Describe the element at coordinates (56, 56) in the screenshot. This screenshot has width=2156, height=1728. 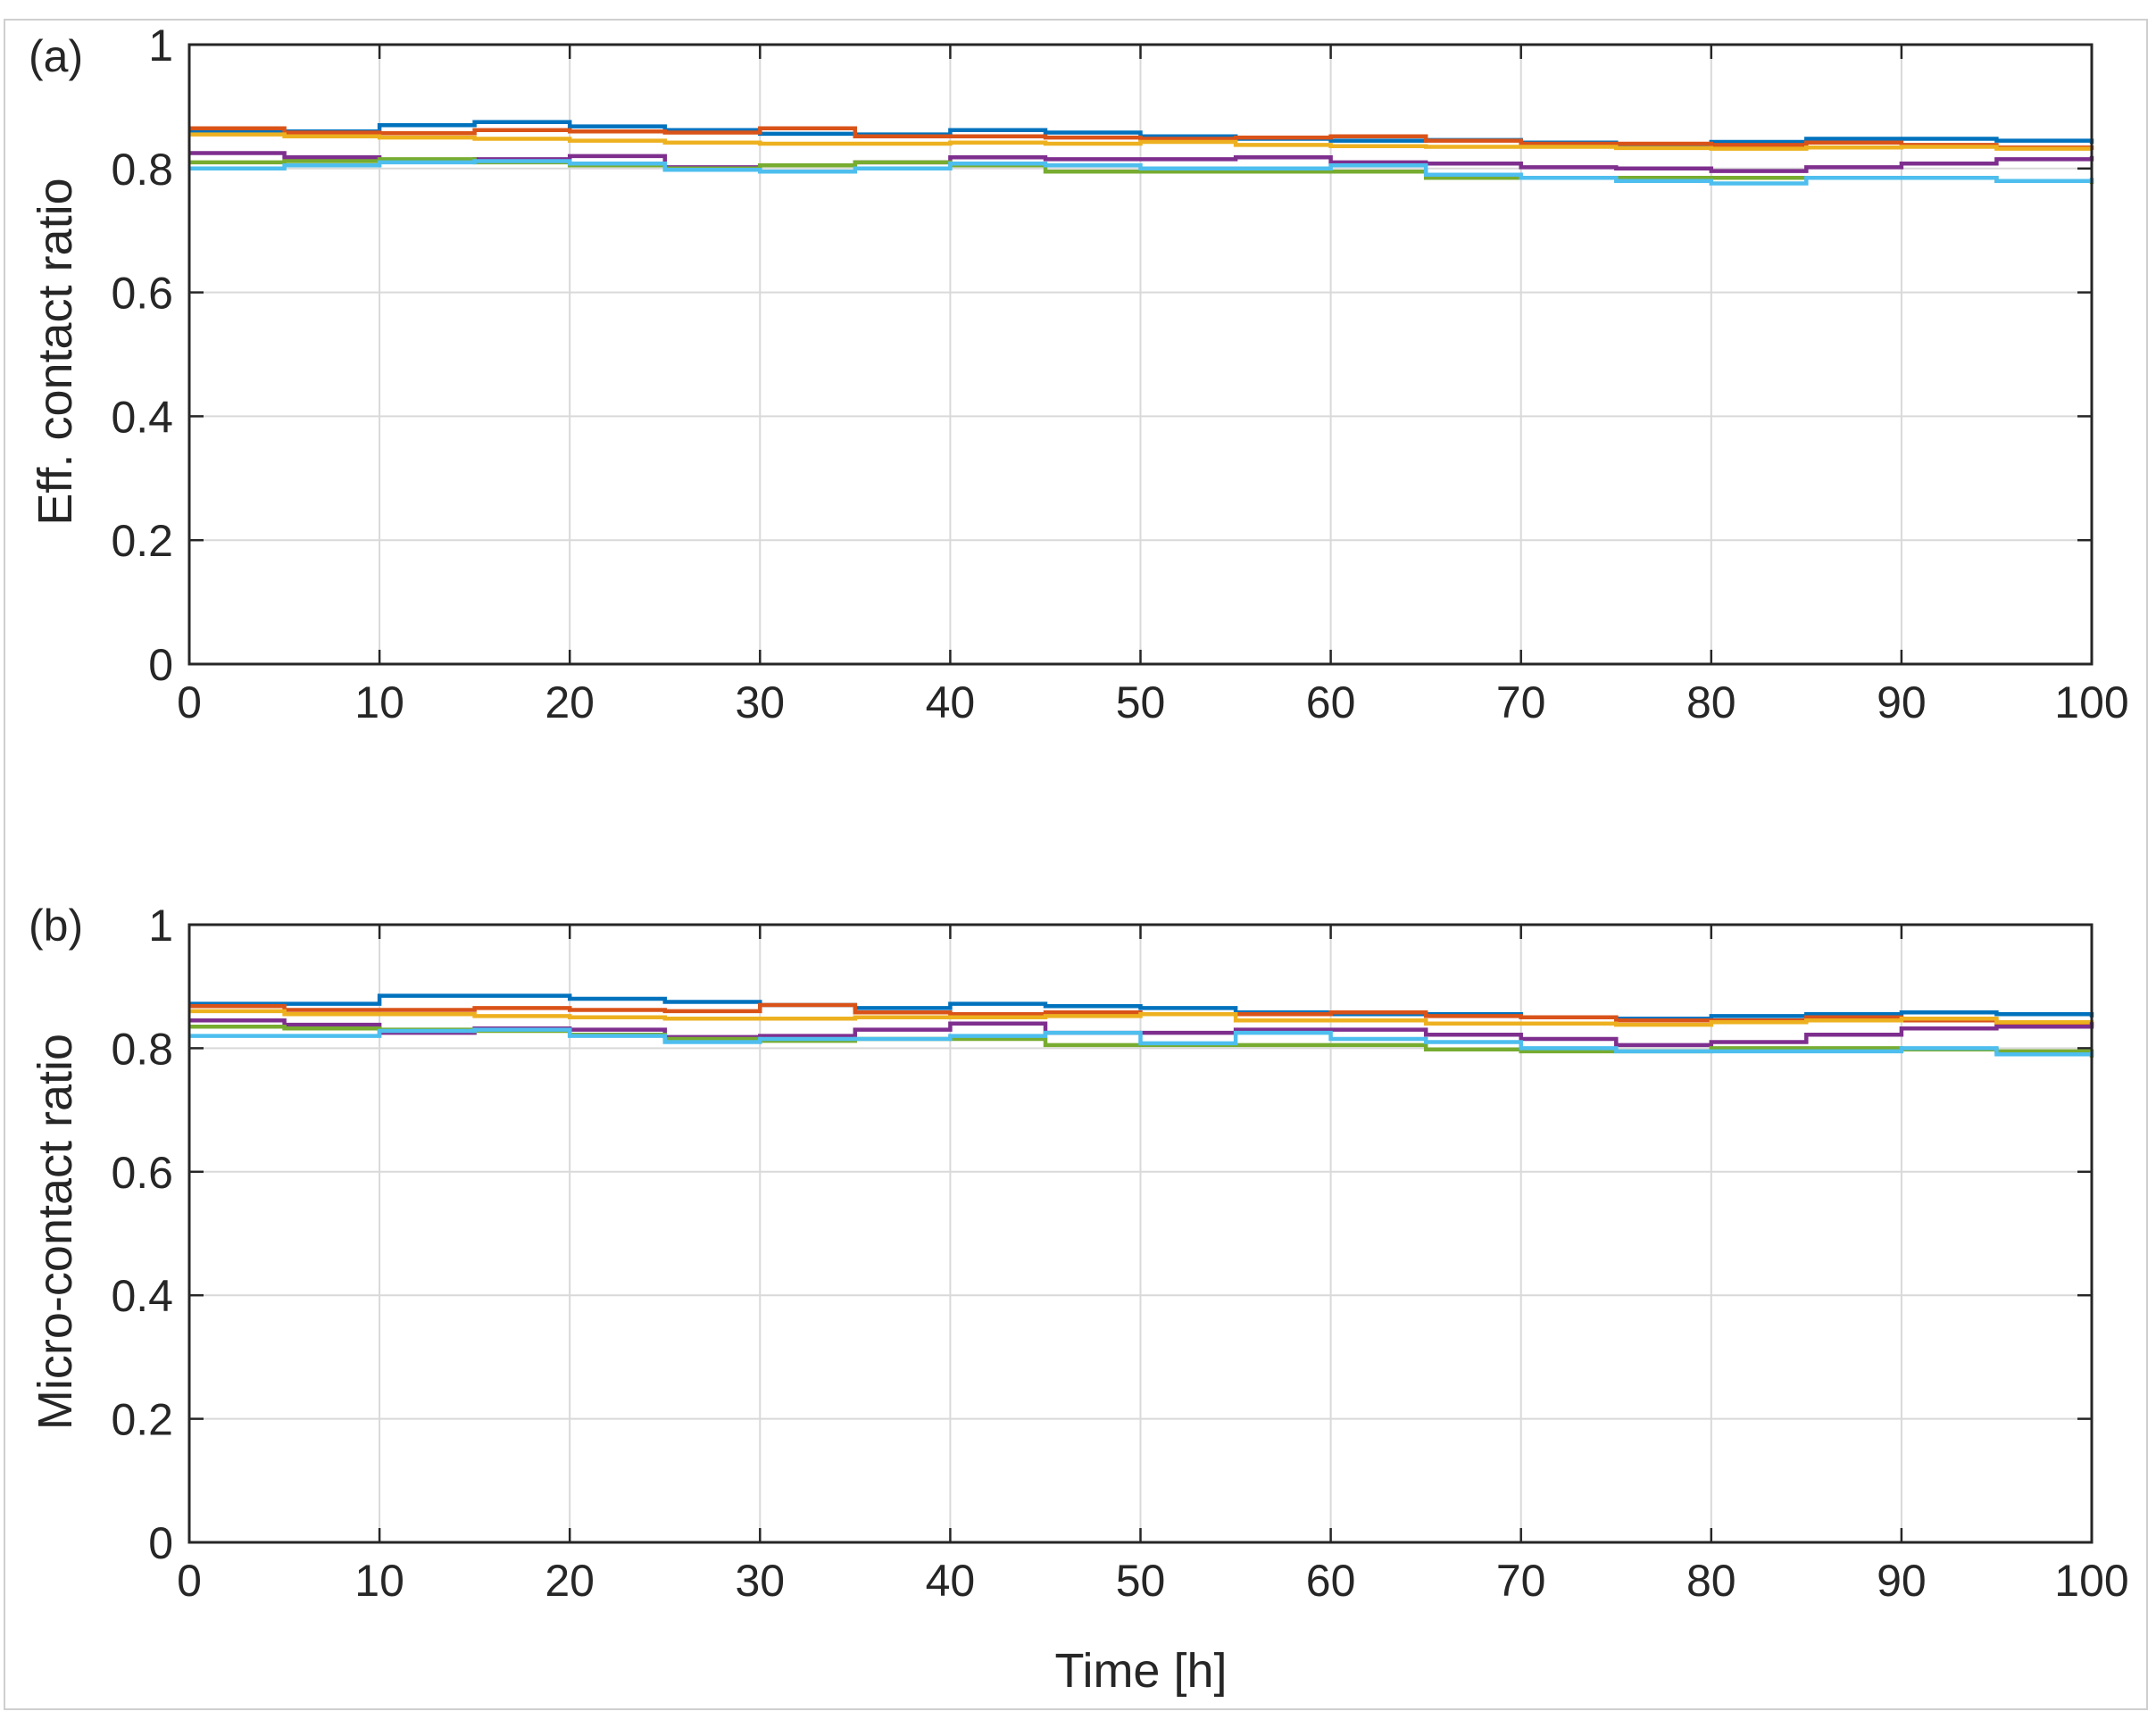
I see `panel-label: (a)` at that location.